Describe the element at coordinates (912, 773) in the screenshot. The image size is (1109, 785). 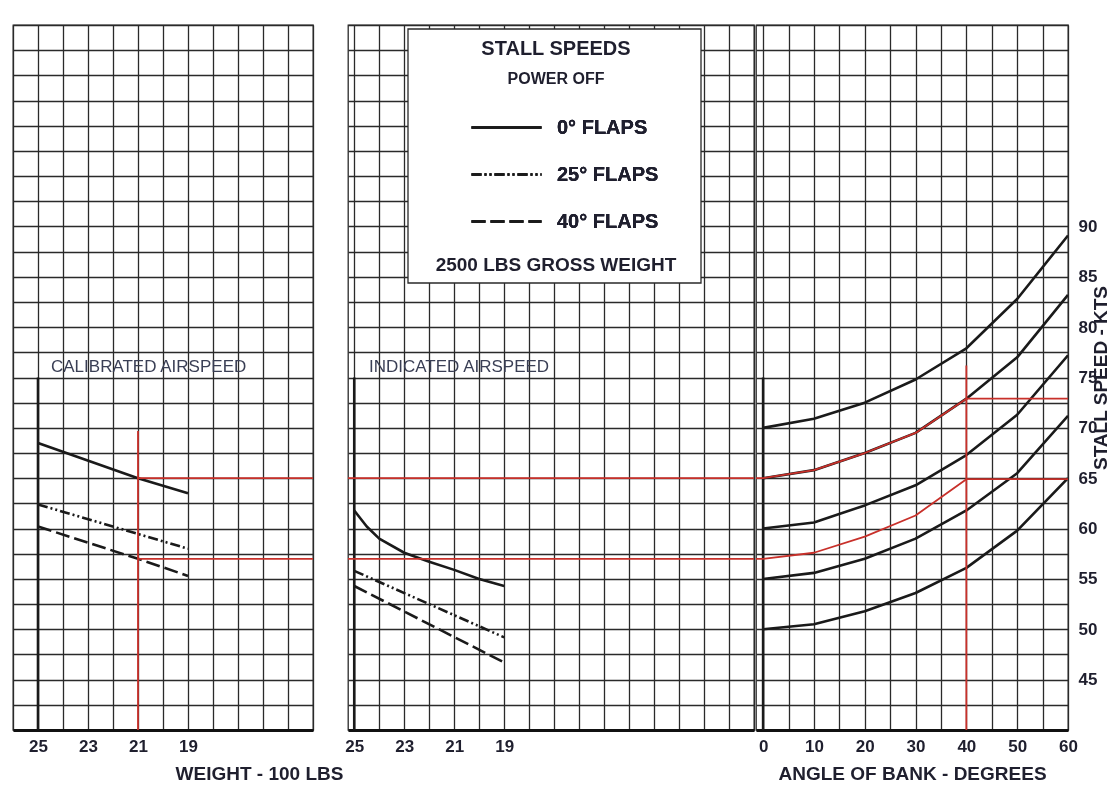
I see `x-axis-title: ANGLE OF BANK - DEGREES` at that location.